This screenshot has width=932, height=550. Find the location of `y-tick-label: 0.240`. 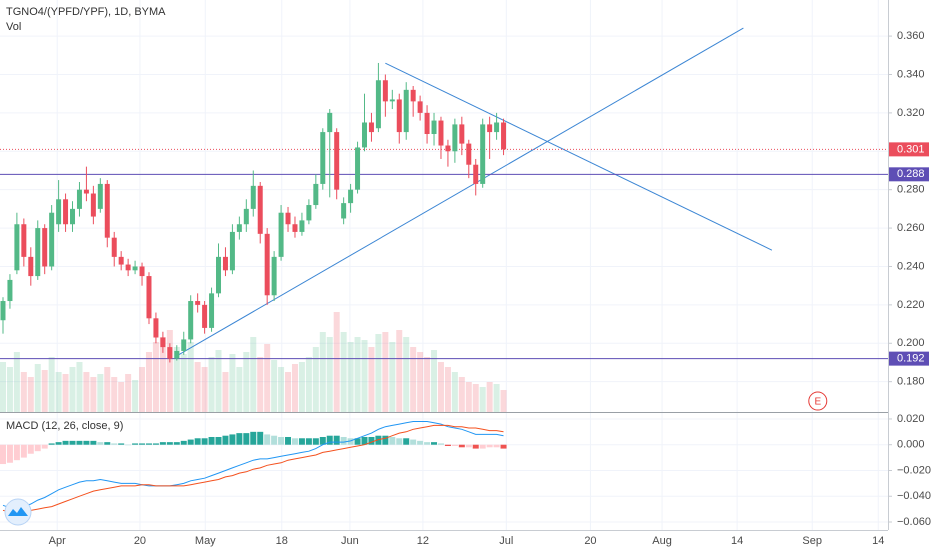

y-tick-label: 0.240 is located at coordinates (911, 266).